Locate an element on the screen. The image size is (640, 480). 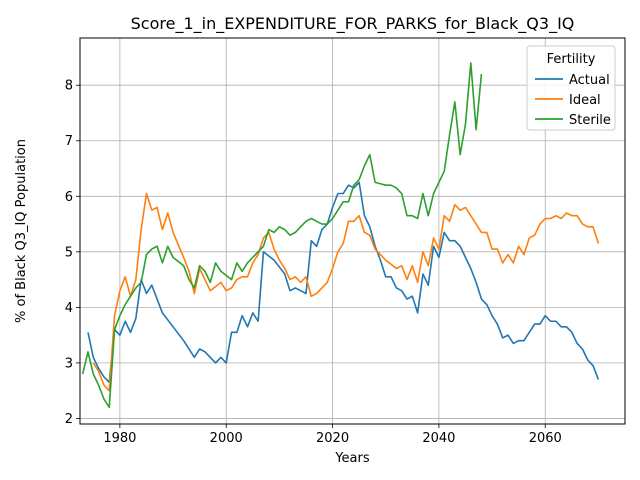
legend: Fertility Actual Ideal Sterile is located at coordinates (571, 88).